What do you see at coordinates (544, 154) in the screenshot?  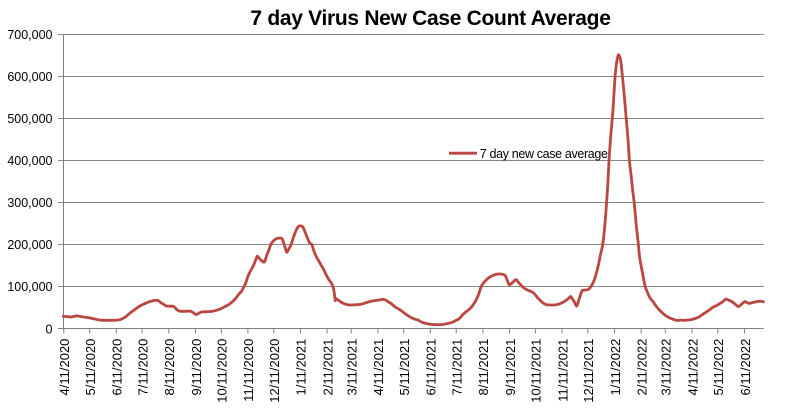 I see `svg-text: 7 day new case average` at bounding box center [544, 154].